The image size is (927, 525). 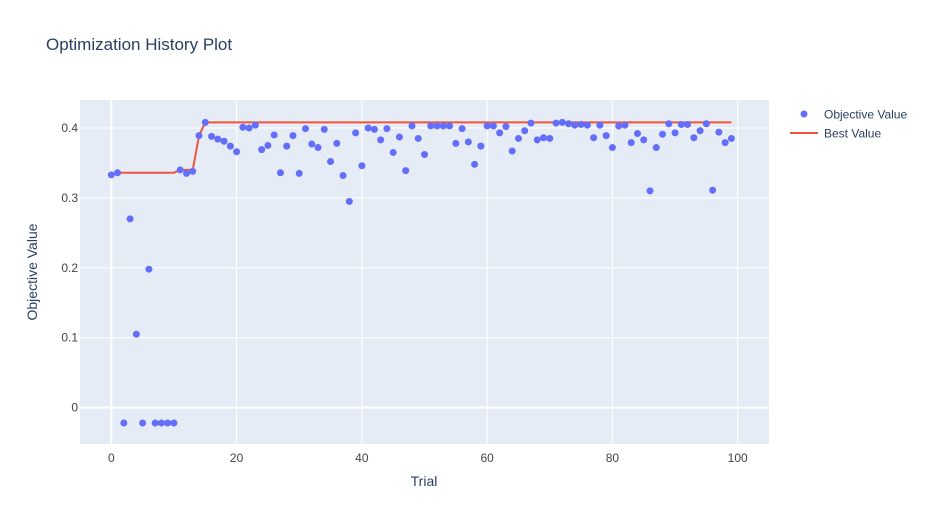 I want to click on legend: Objective Value Best Value, so click(x=848, y=124).